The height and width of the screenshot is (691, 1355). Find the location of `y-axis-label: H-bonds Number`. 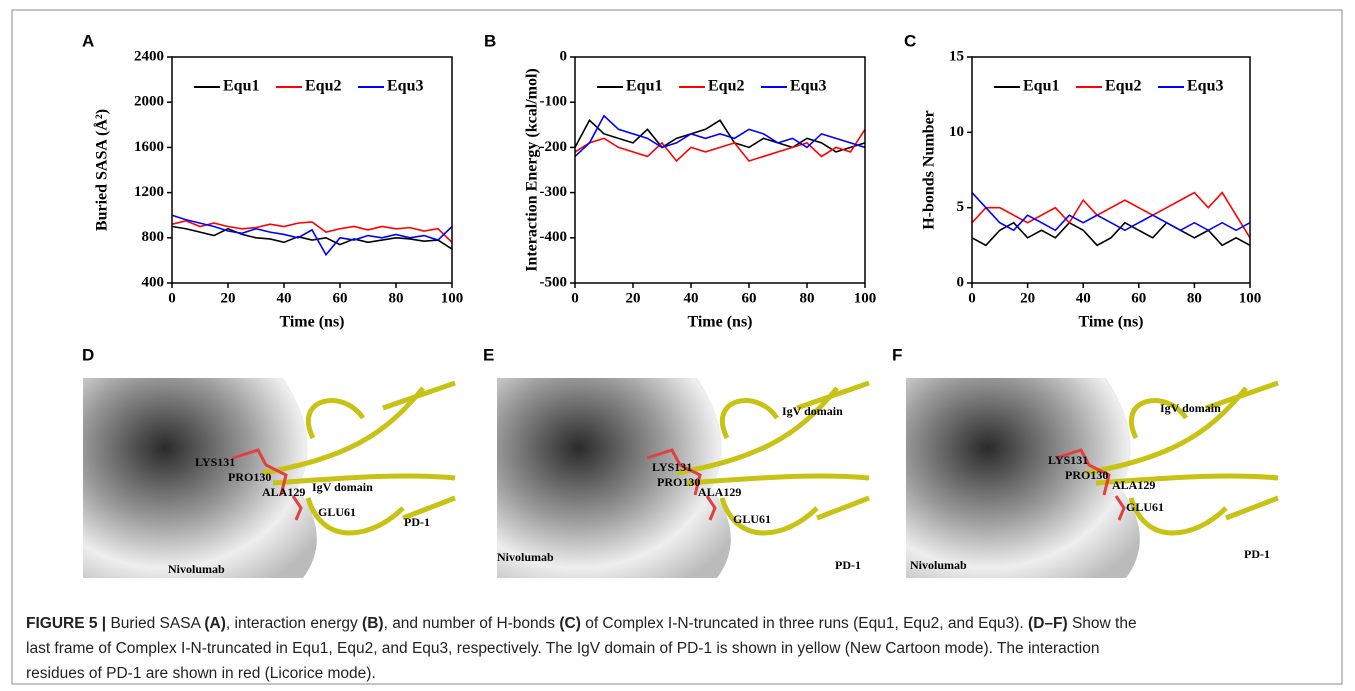

y-axis-label: H-bonds Number is located at coordinates (929, 170).